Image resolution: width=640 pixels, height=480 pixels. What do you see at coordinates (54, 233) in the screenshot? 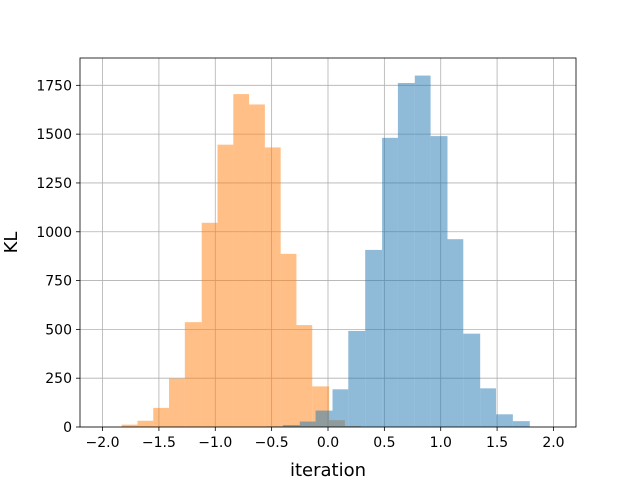
I see `y-tick-label: 1000` at bounding box center [54, 233].